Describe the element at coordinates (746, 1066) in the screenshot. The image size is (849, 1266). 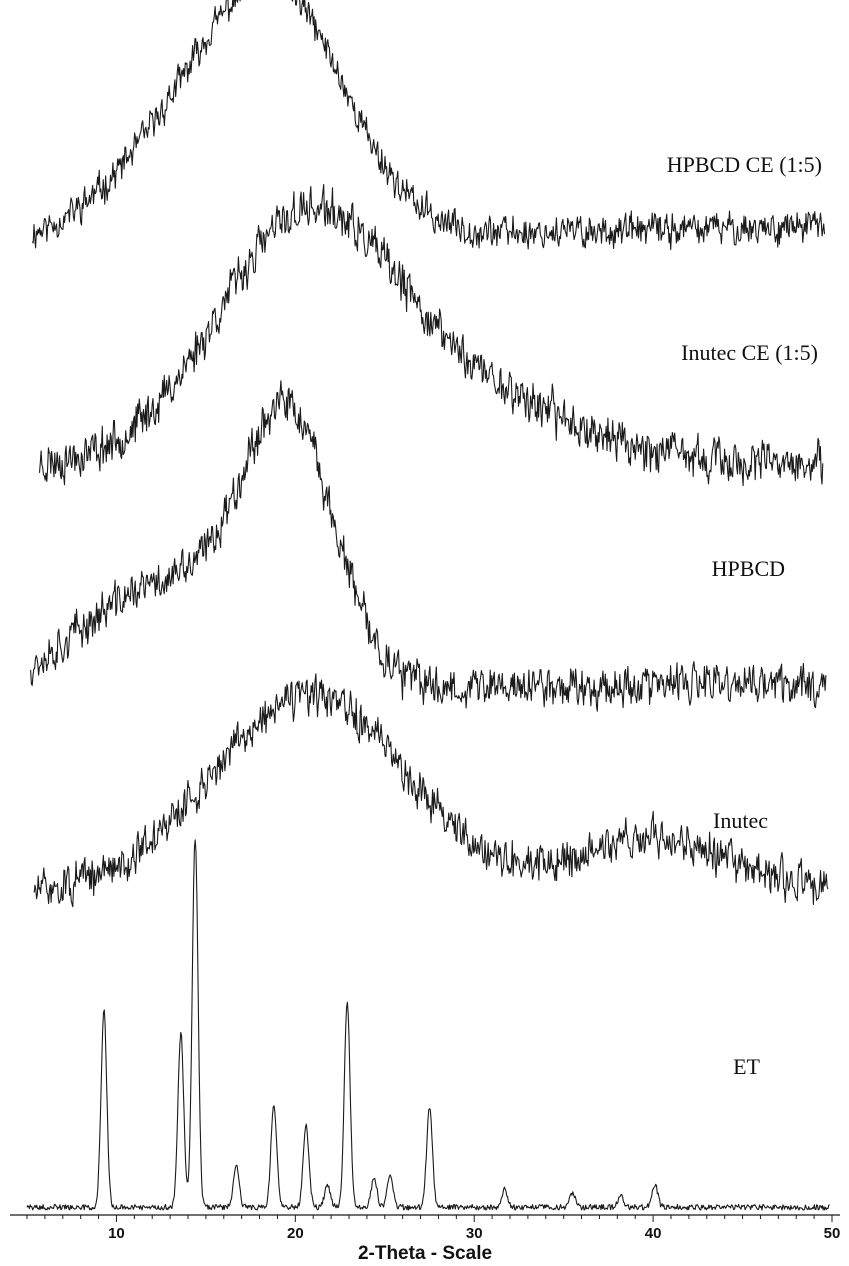
I see `series-label-et: ET` at that location.